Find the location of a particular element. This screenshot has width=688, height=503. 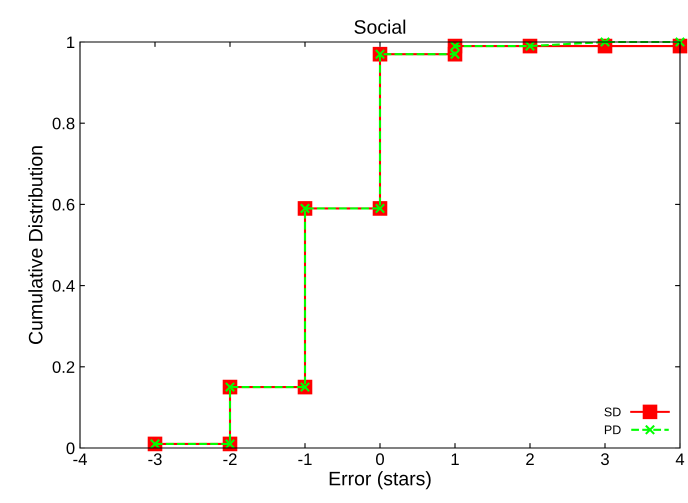

x-tick-label: -3 is located at coordinates (155, 459).